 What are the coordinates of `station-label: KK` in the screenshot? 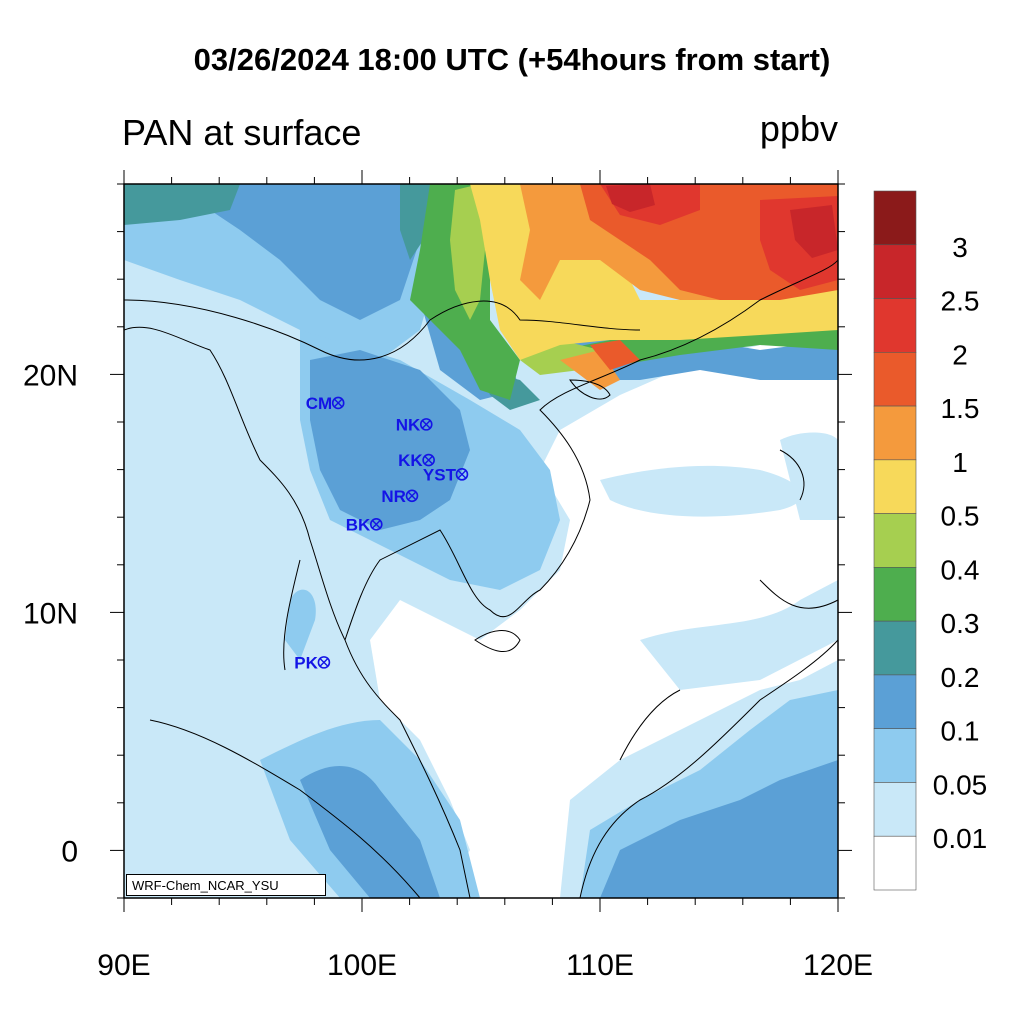 It's located at (410, 460).